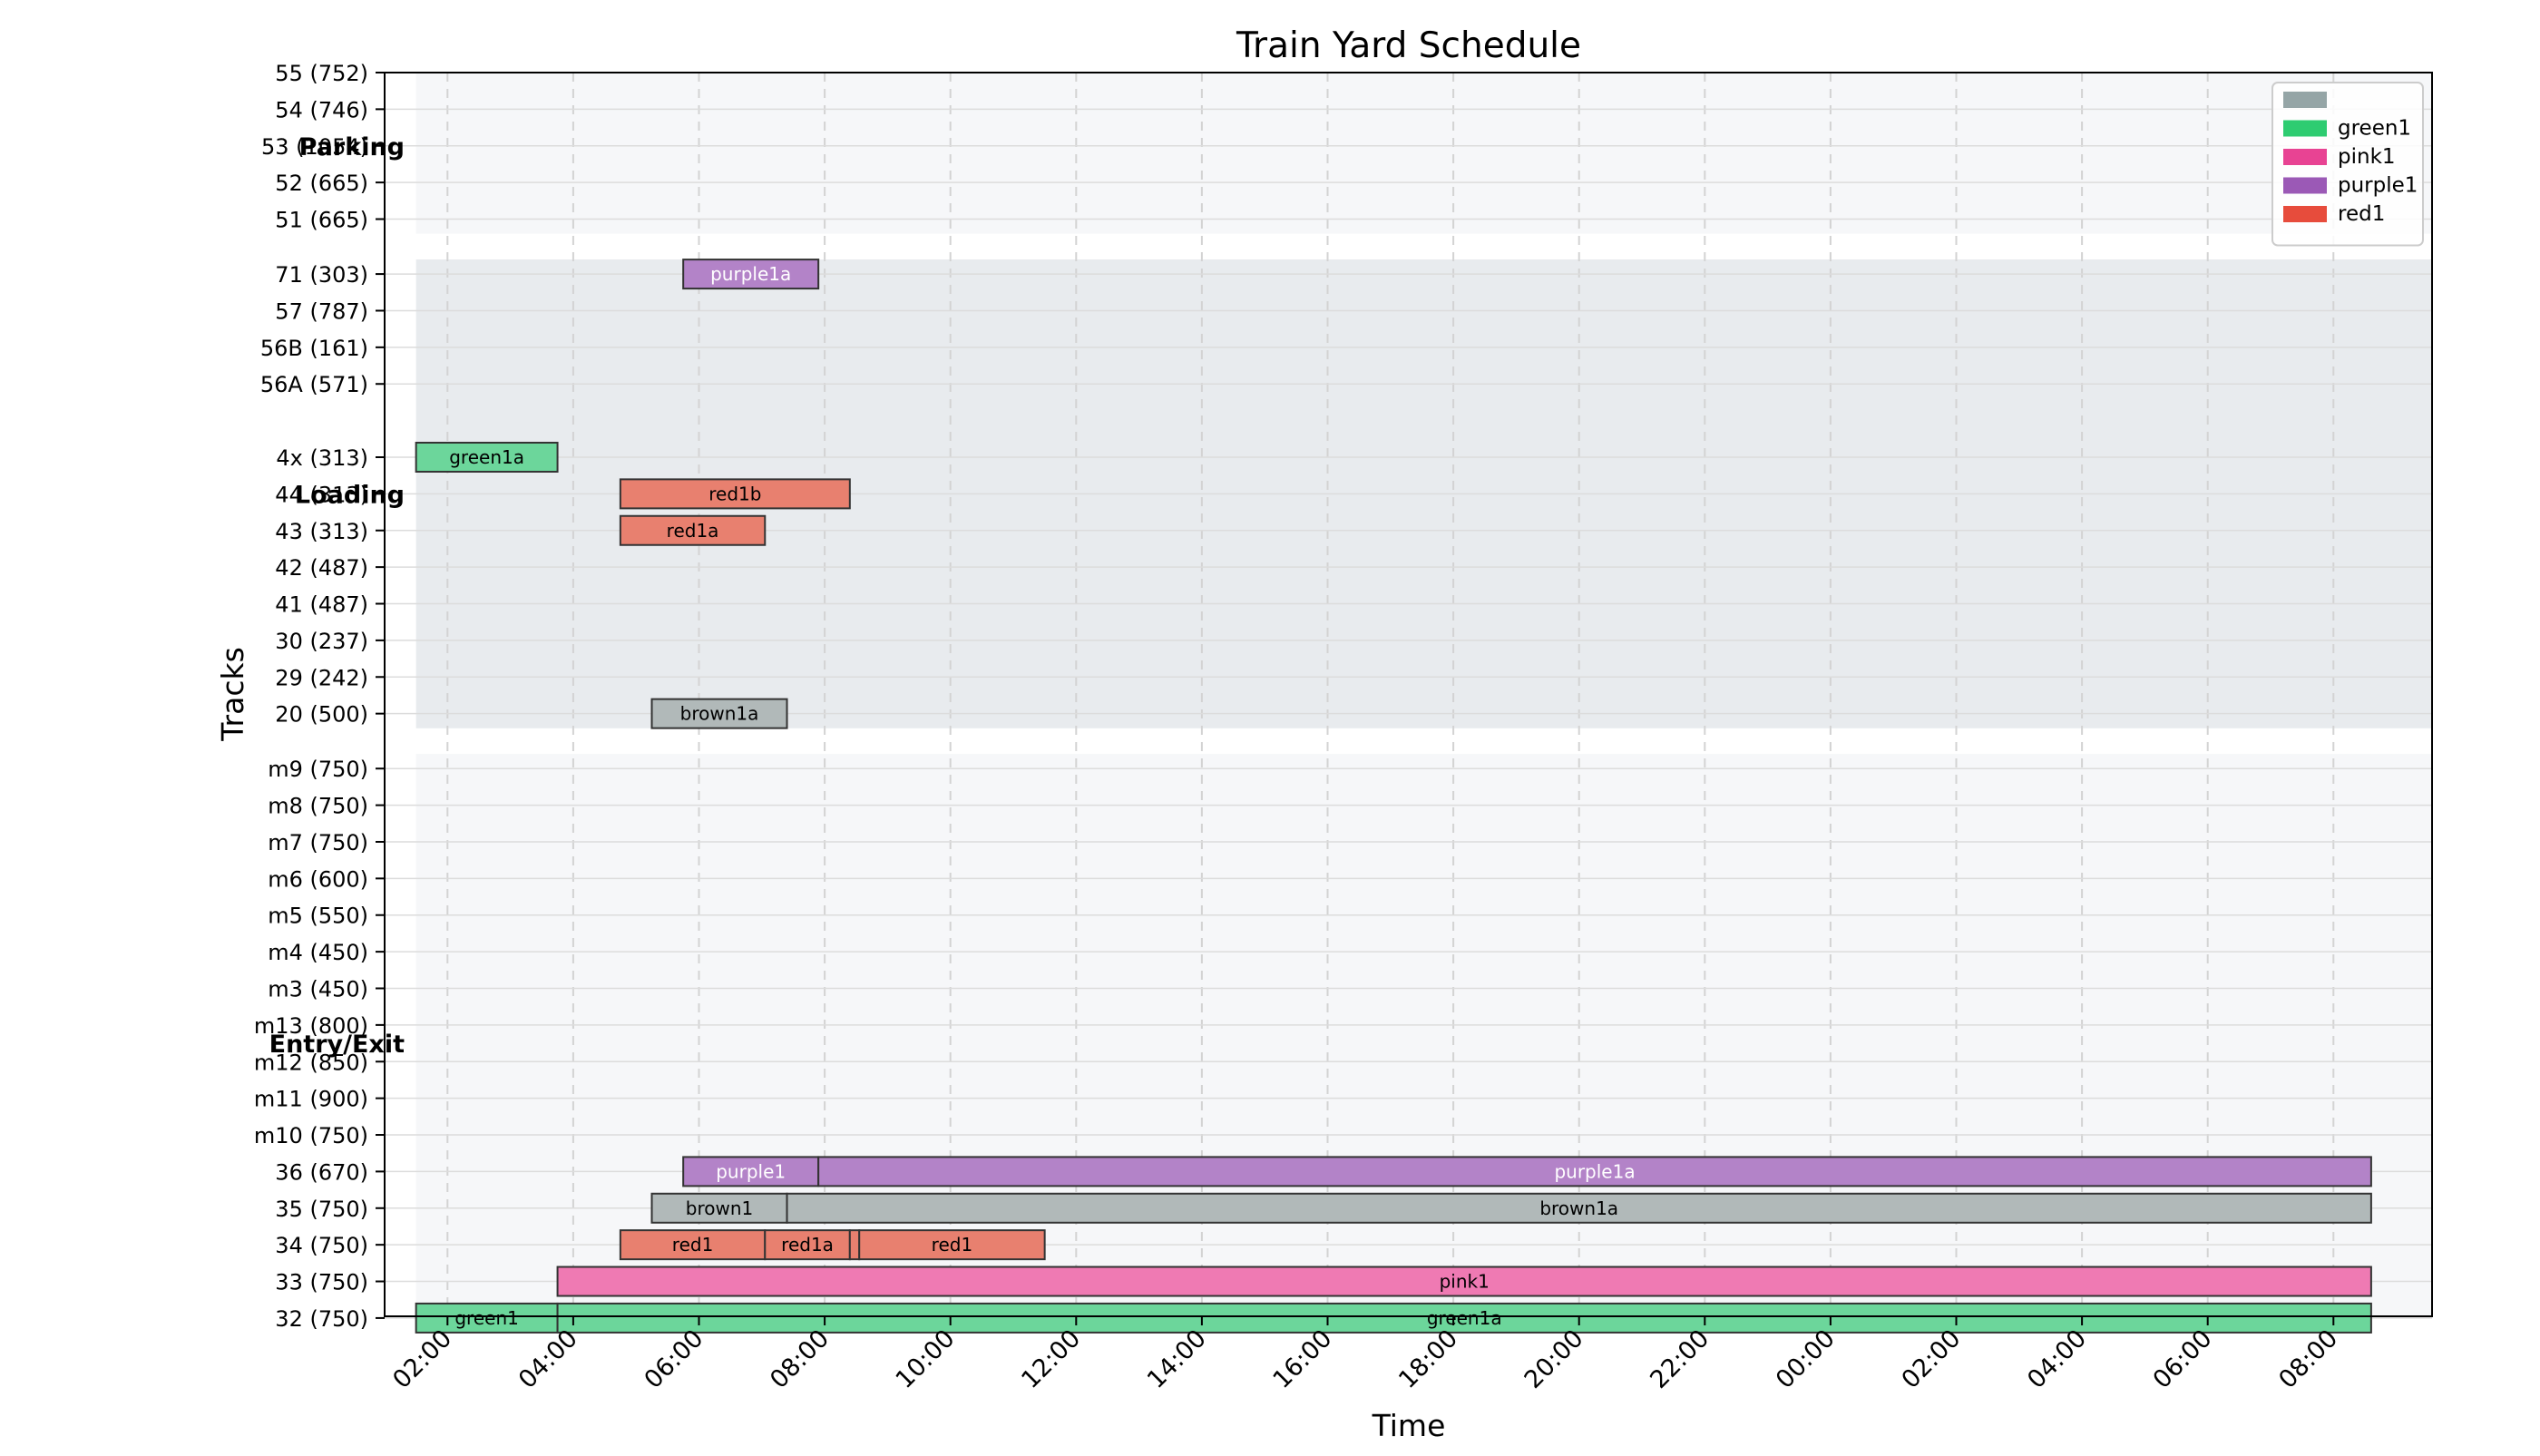 This screenshot has height=1456, width=2540. Describe the element at coordinates (1408, 46) in the screenshot. I see `chart-title: Train Yard Schedule` at that location.